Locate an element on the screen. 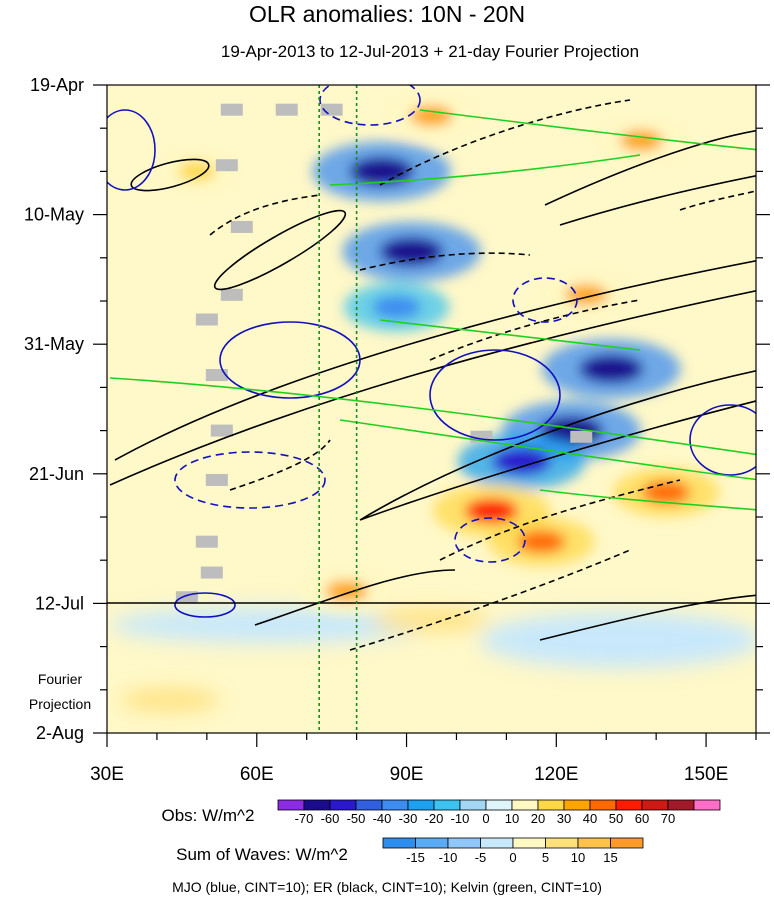 Image resolution: width=774 pixels, height=904 pixels. obs-colorbar-level-label: 50 is located at coordinates (616, 818).